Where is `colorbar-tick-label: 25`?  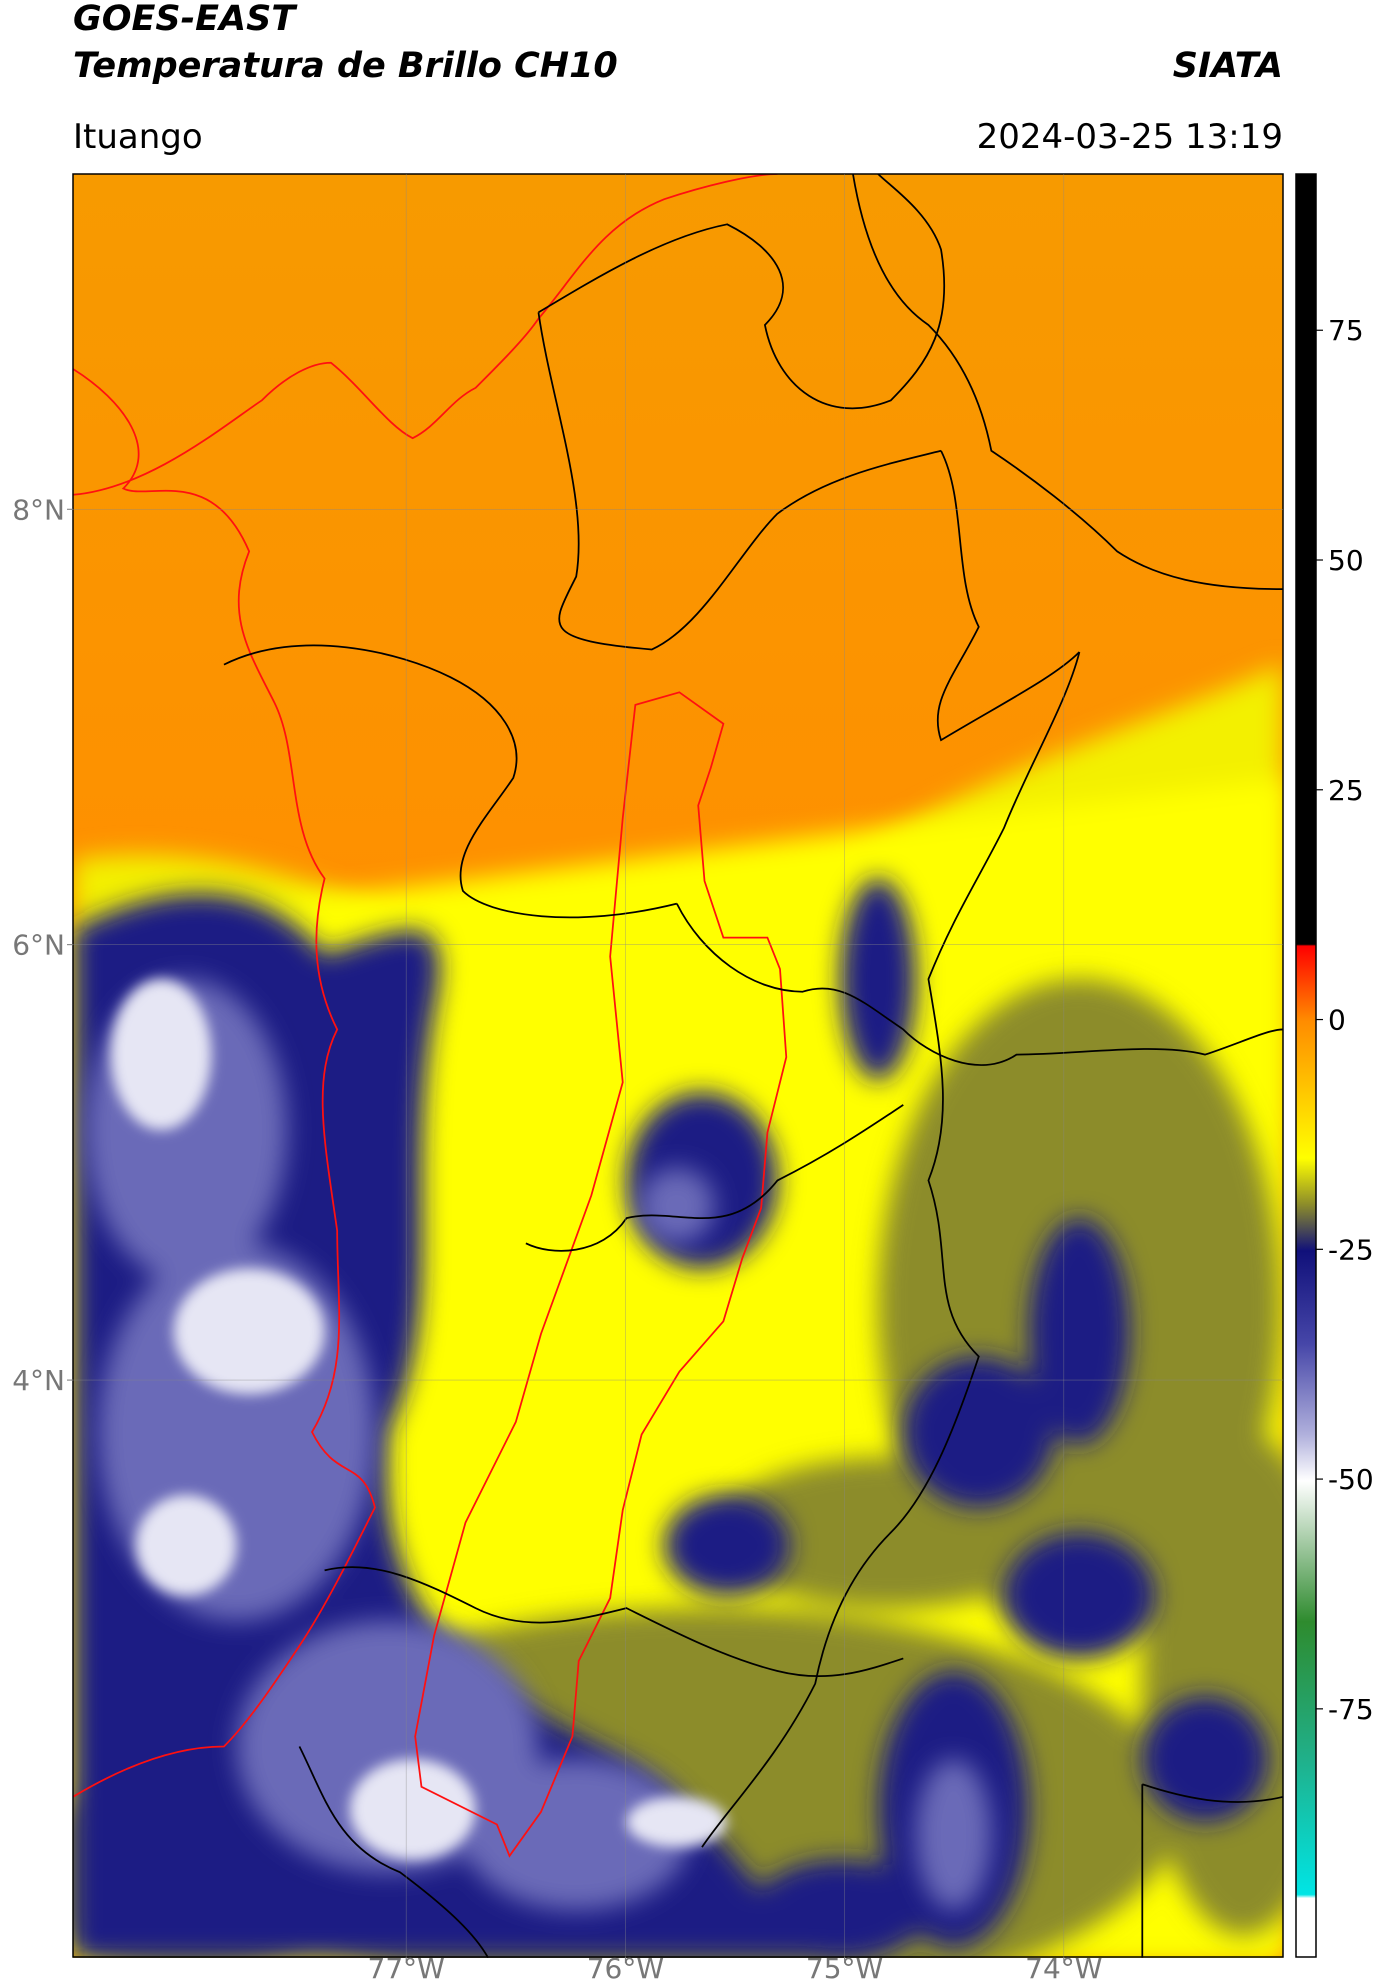 colorbar-tick-label: 25 is located at coordinates (1346, 790).